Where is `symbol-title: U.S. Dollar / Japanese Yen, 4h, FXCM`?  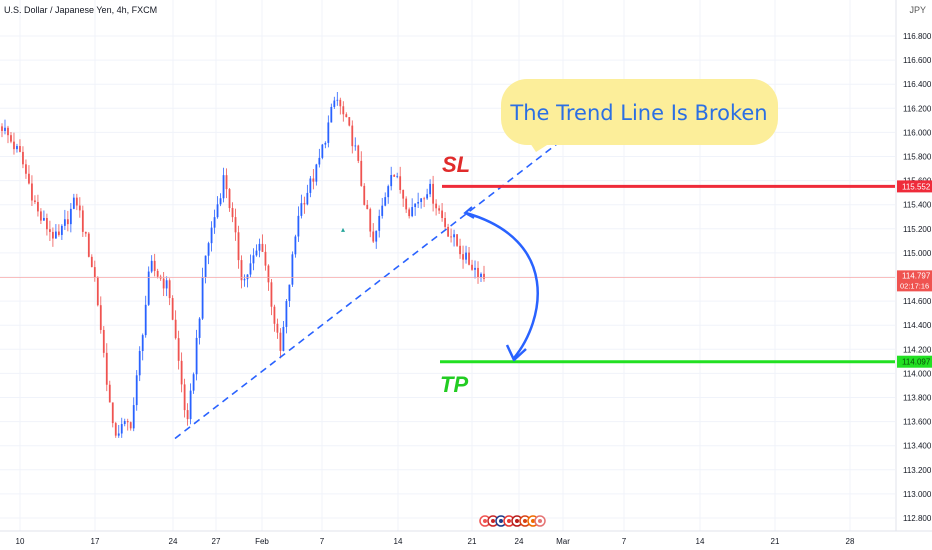 symbol-title: U.S. Dollar / Japanese Yen, 4h, FXCM is located at coordinates (81, 10).